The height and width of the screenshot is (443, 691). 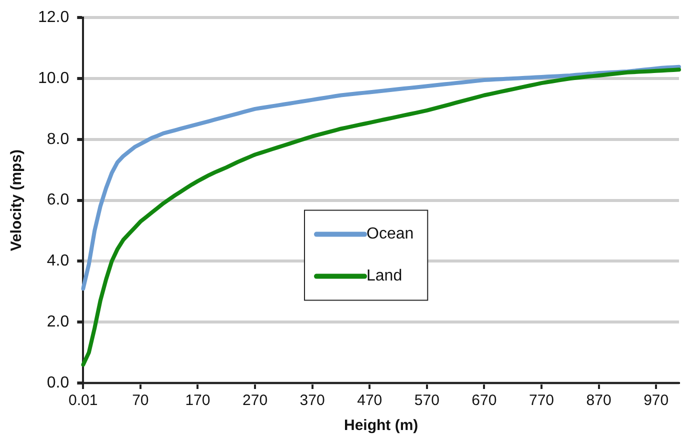 I want to click on x-tick-label: 970, so click(x=656, y=401).